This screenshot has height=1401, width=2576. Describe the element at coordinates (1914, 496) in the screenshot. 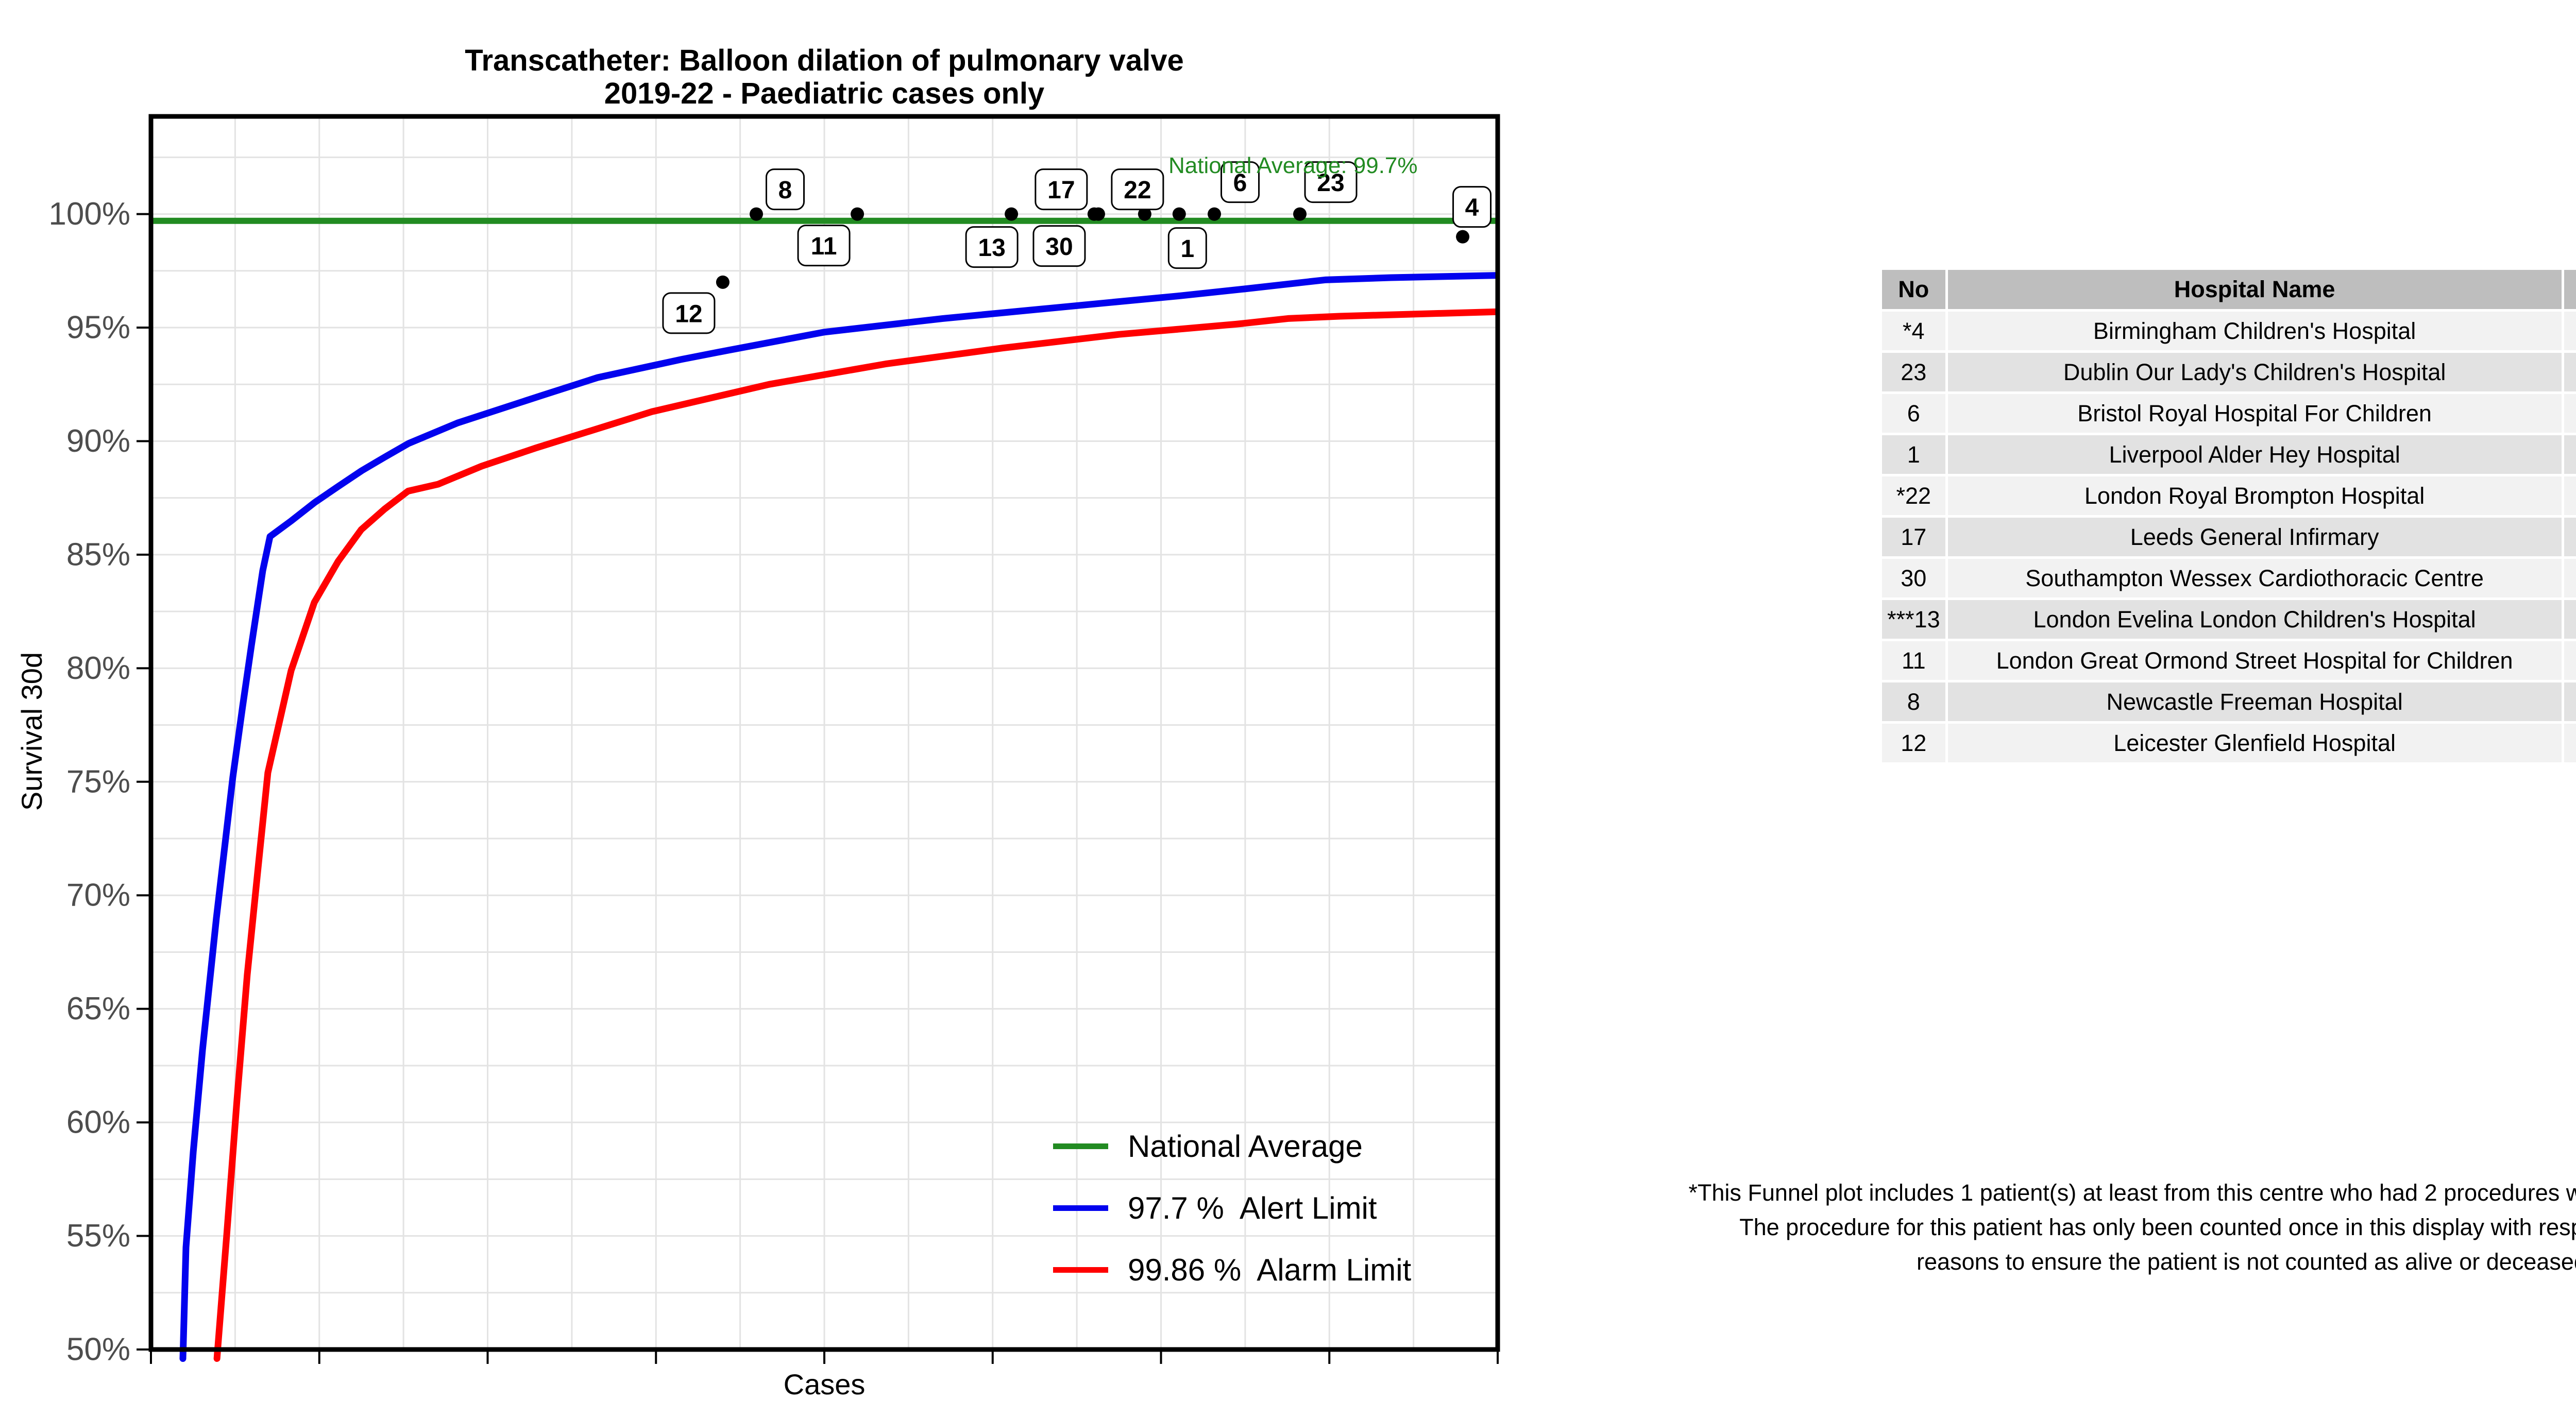

I see `cell-no: *22` at that location.